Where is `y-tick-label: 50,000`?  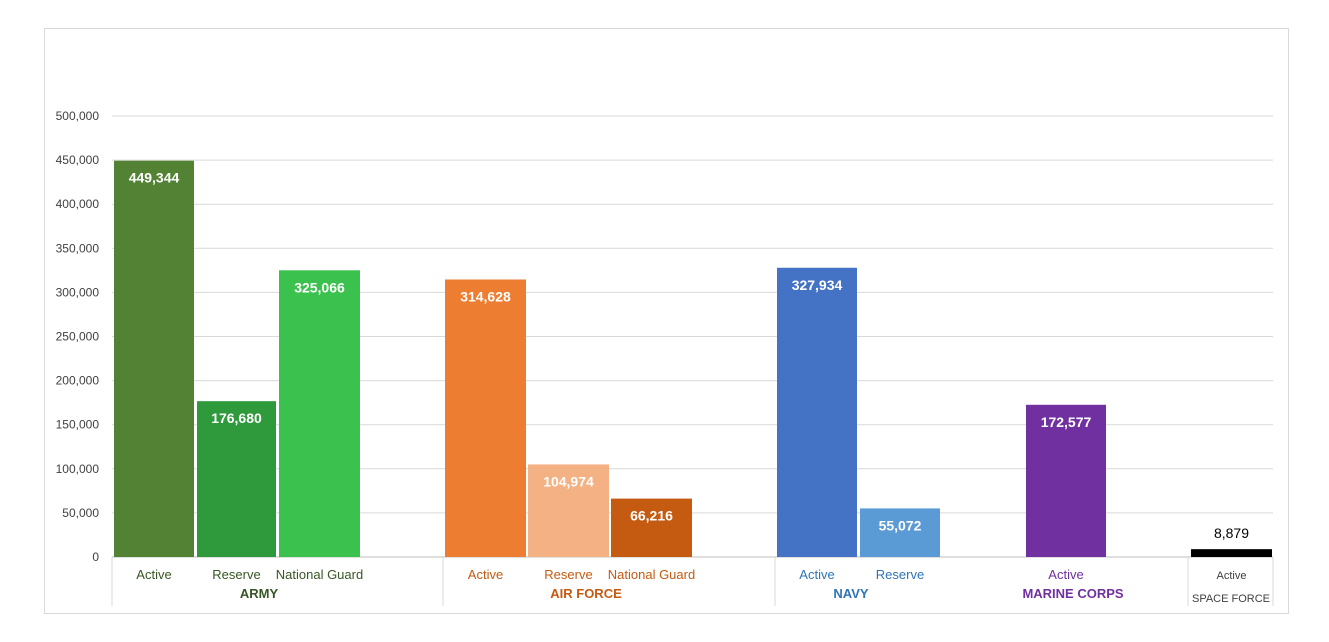 y-tick-label: 50,000 is located at coordinates (80, 513).